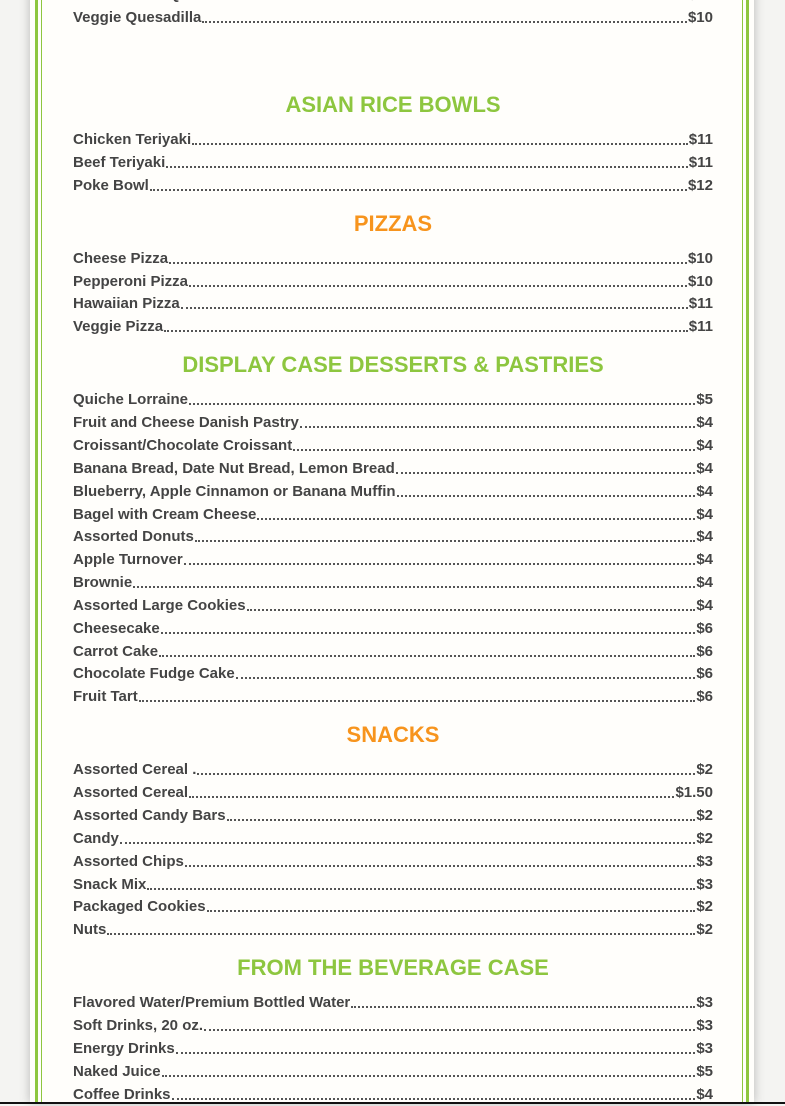 The image size is (785, 1106). Describe the element at coordinates (393, 735) in the screenshot. I see `section-title: SNACKS` at that location.